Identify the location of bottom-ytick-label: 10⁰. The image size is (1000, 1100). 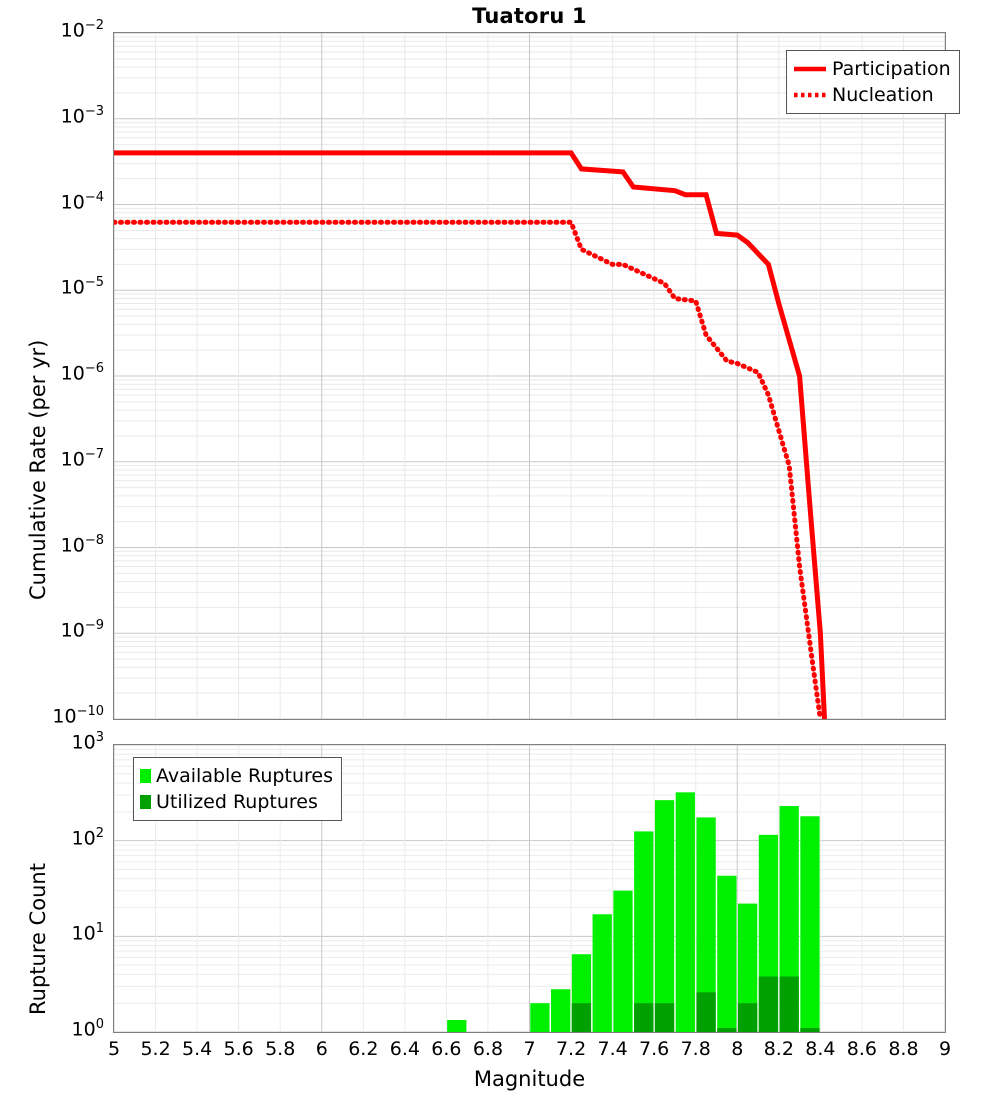
(87, 1029).